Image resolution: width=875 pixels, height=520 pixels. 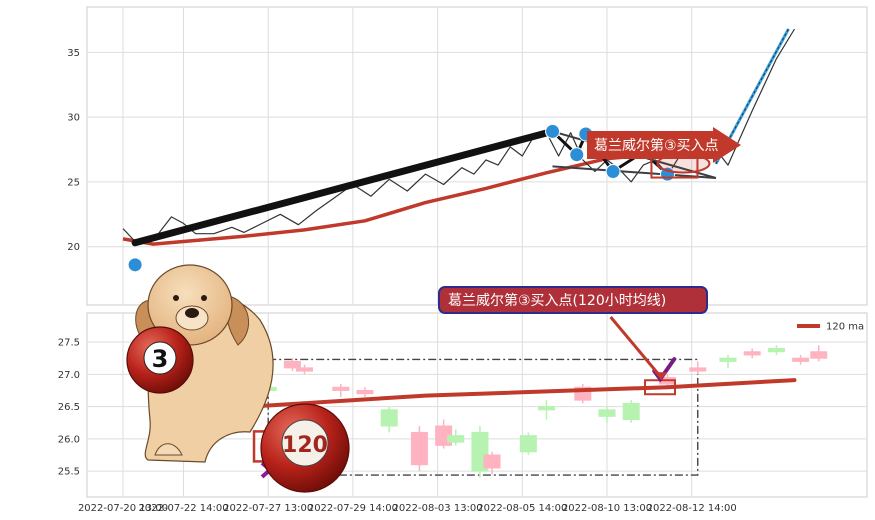 I want to click on bottom-ma120-path, so click(x=511, y=394).